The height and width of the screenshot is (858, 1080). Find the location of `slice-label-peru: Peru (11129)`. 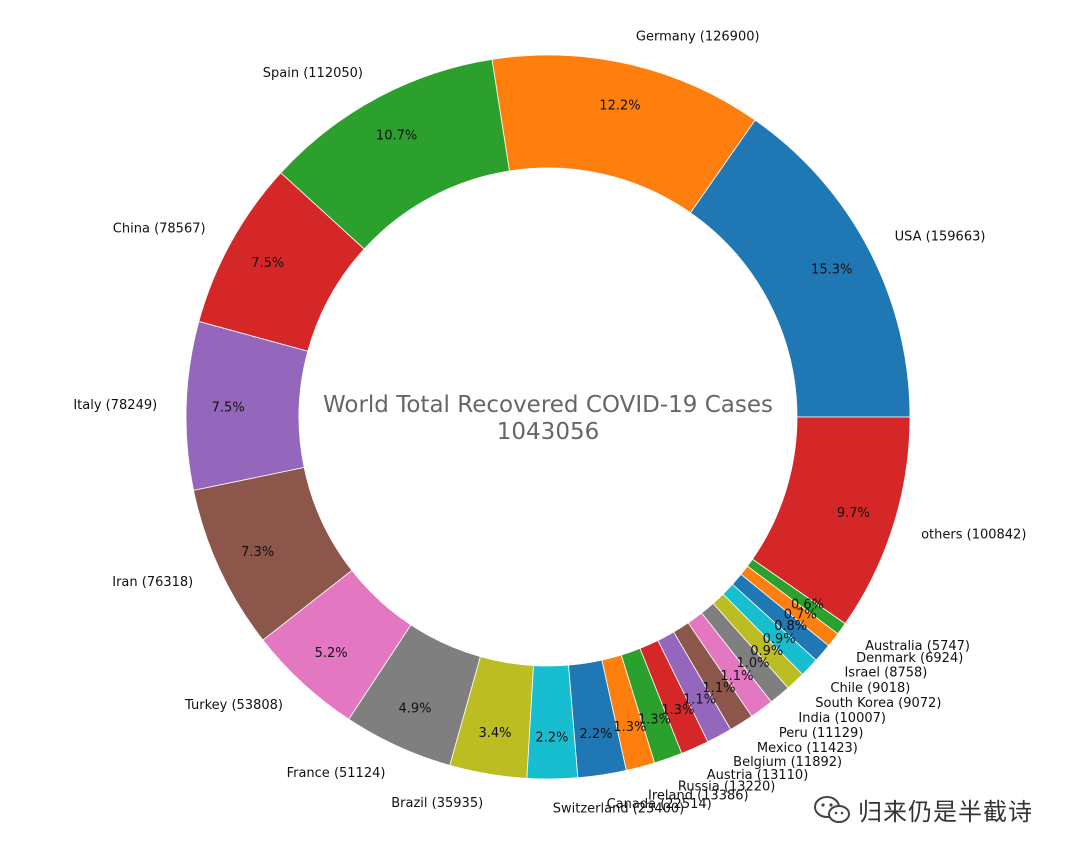

slice-label-peru: Peru (11129) is located at coordinates (821, 733).